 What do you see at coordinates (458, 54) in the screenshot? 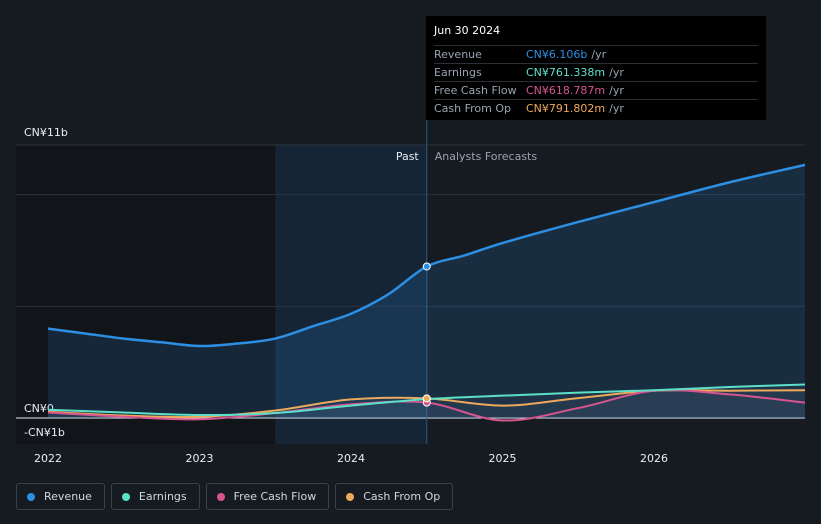
I see `tooltip-label: Revenue` at bounding box center [458, 54].